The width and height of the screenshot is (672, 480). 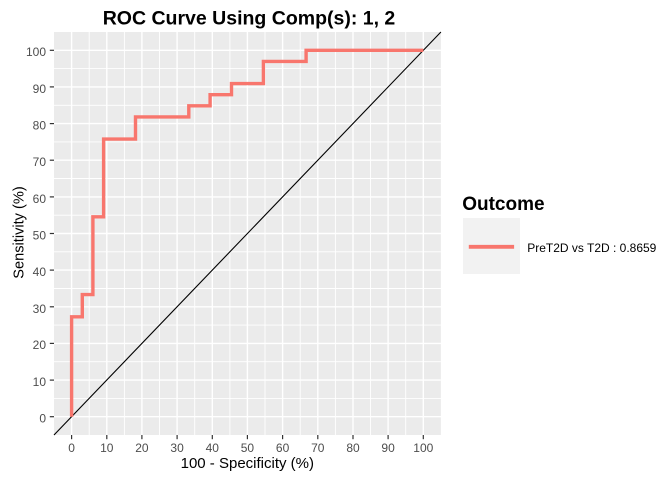 What do you see at coordinates (20, 232) in the screenshot?
I see `svg-text: Sensitivity (%)` at bounding box center [20, 232].